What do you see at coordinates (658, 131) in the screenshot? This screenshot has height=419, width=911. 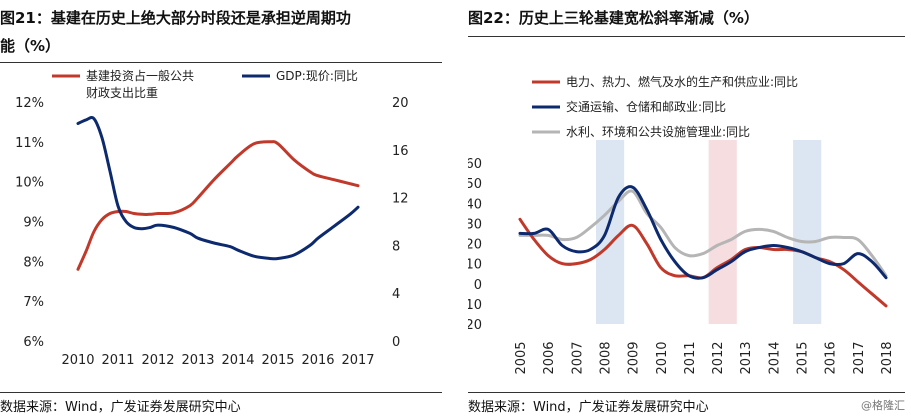 I see `legend-label-3: 水利、环境和公共设施管理业:同比` at bounding box center [658, 131].